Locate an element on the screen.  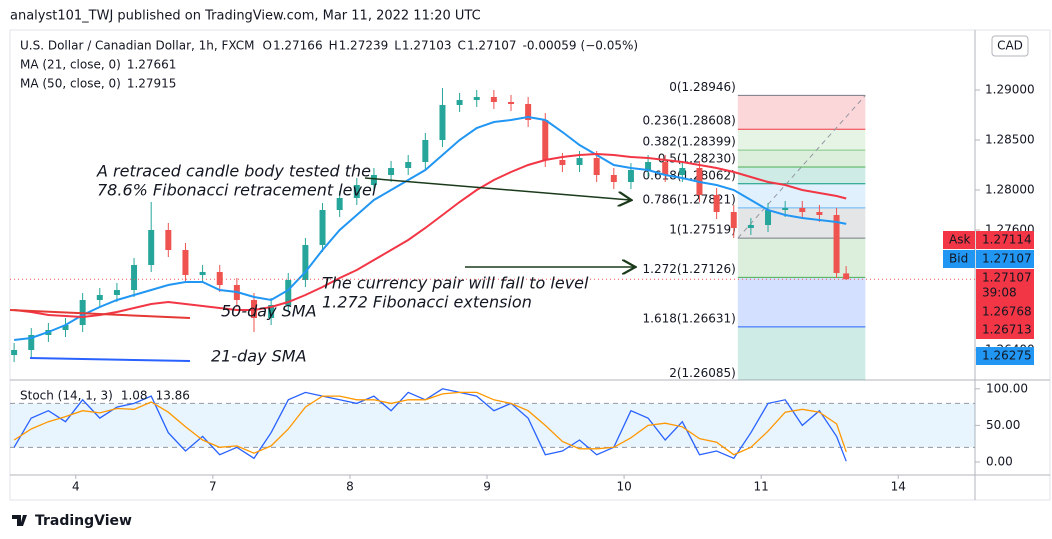
x-tick-label: 4 is located at coordinates (76, 487).